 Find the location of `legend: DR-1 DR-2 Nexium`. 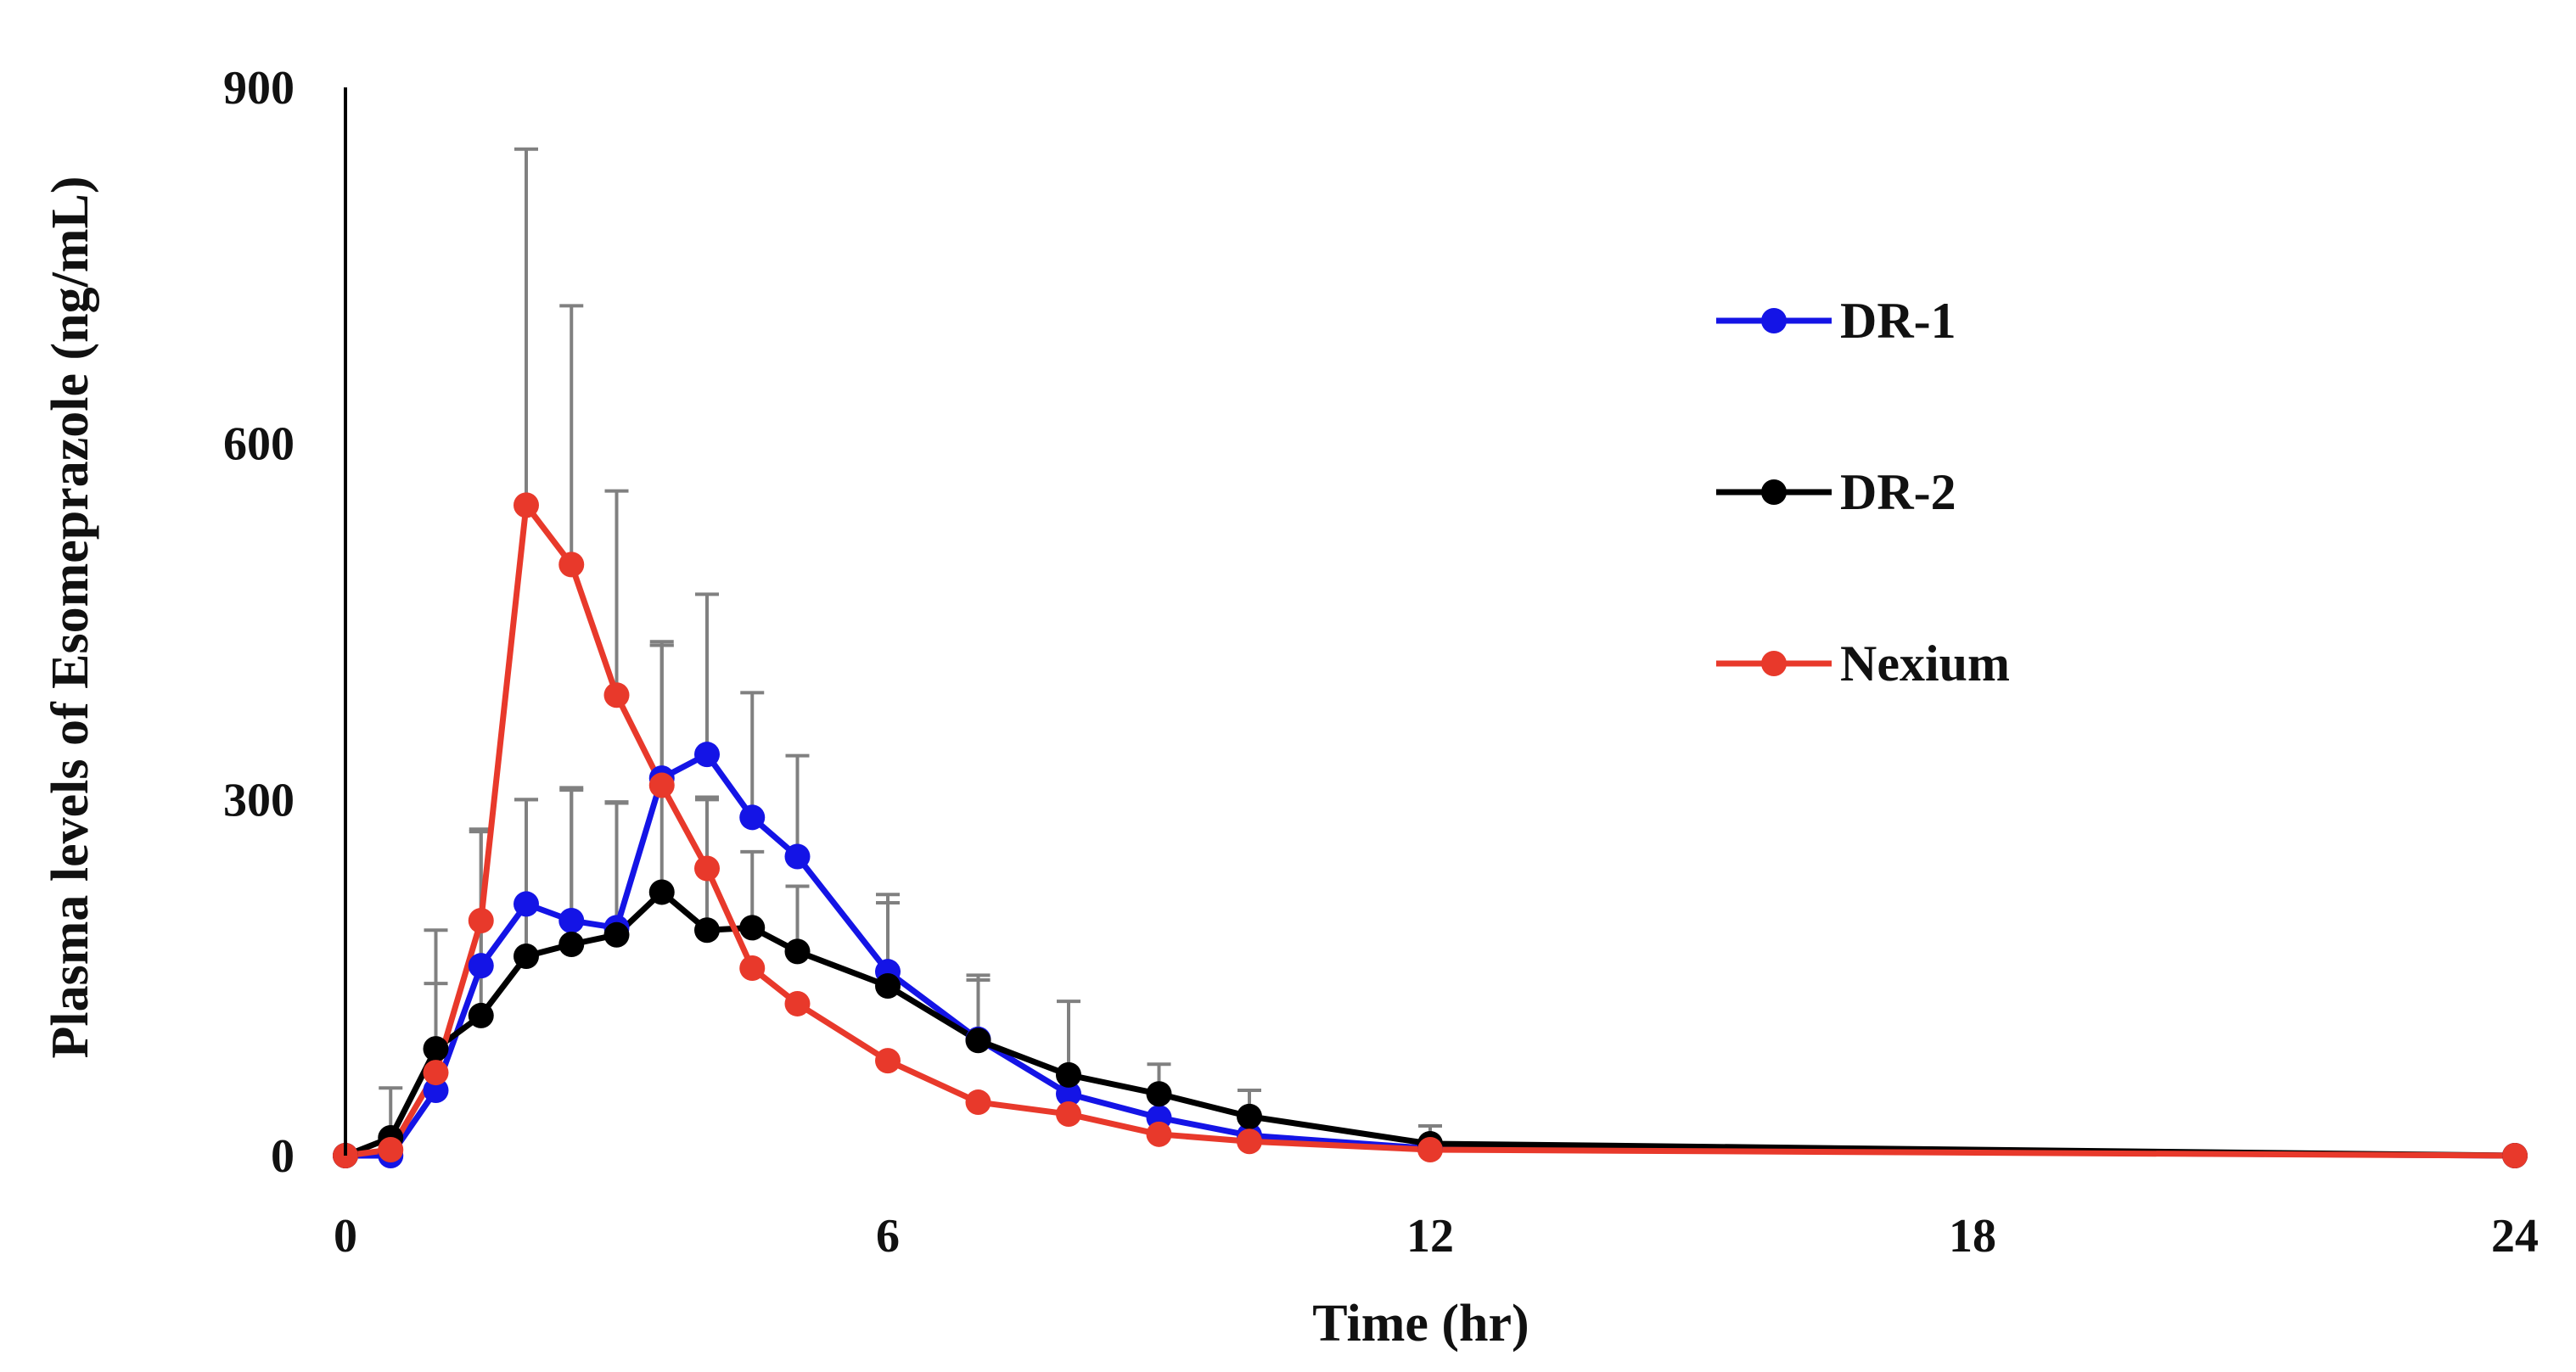

legend: DR-1 DR-2 Nexium is located at coordinates (1863, 492).